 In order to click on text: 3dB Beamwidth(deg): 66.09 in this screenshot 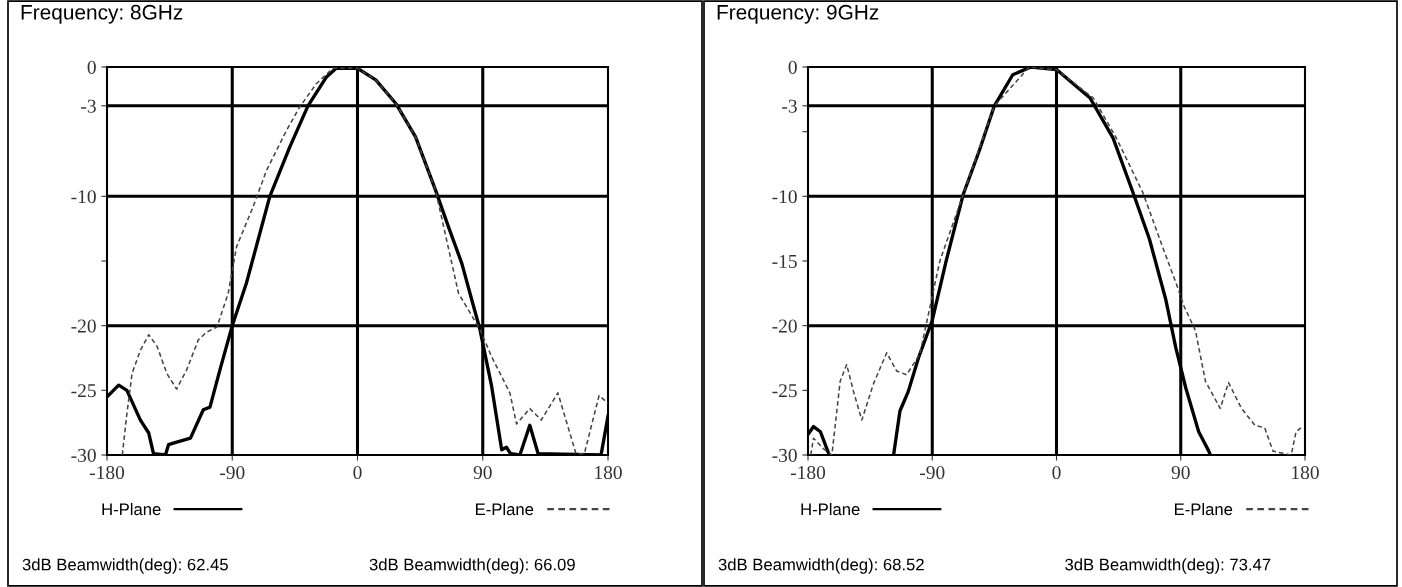, I will do `click(472, 566)`.